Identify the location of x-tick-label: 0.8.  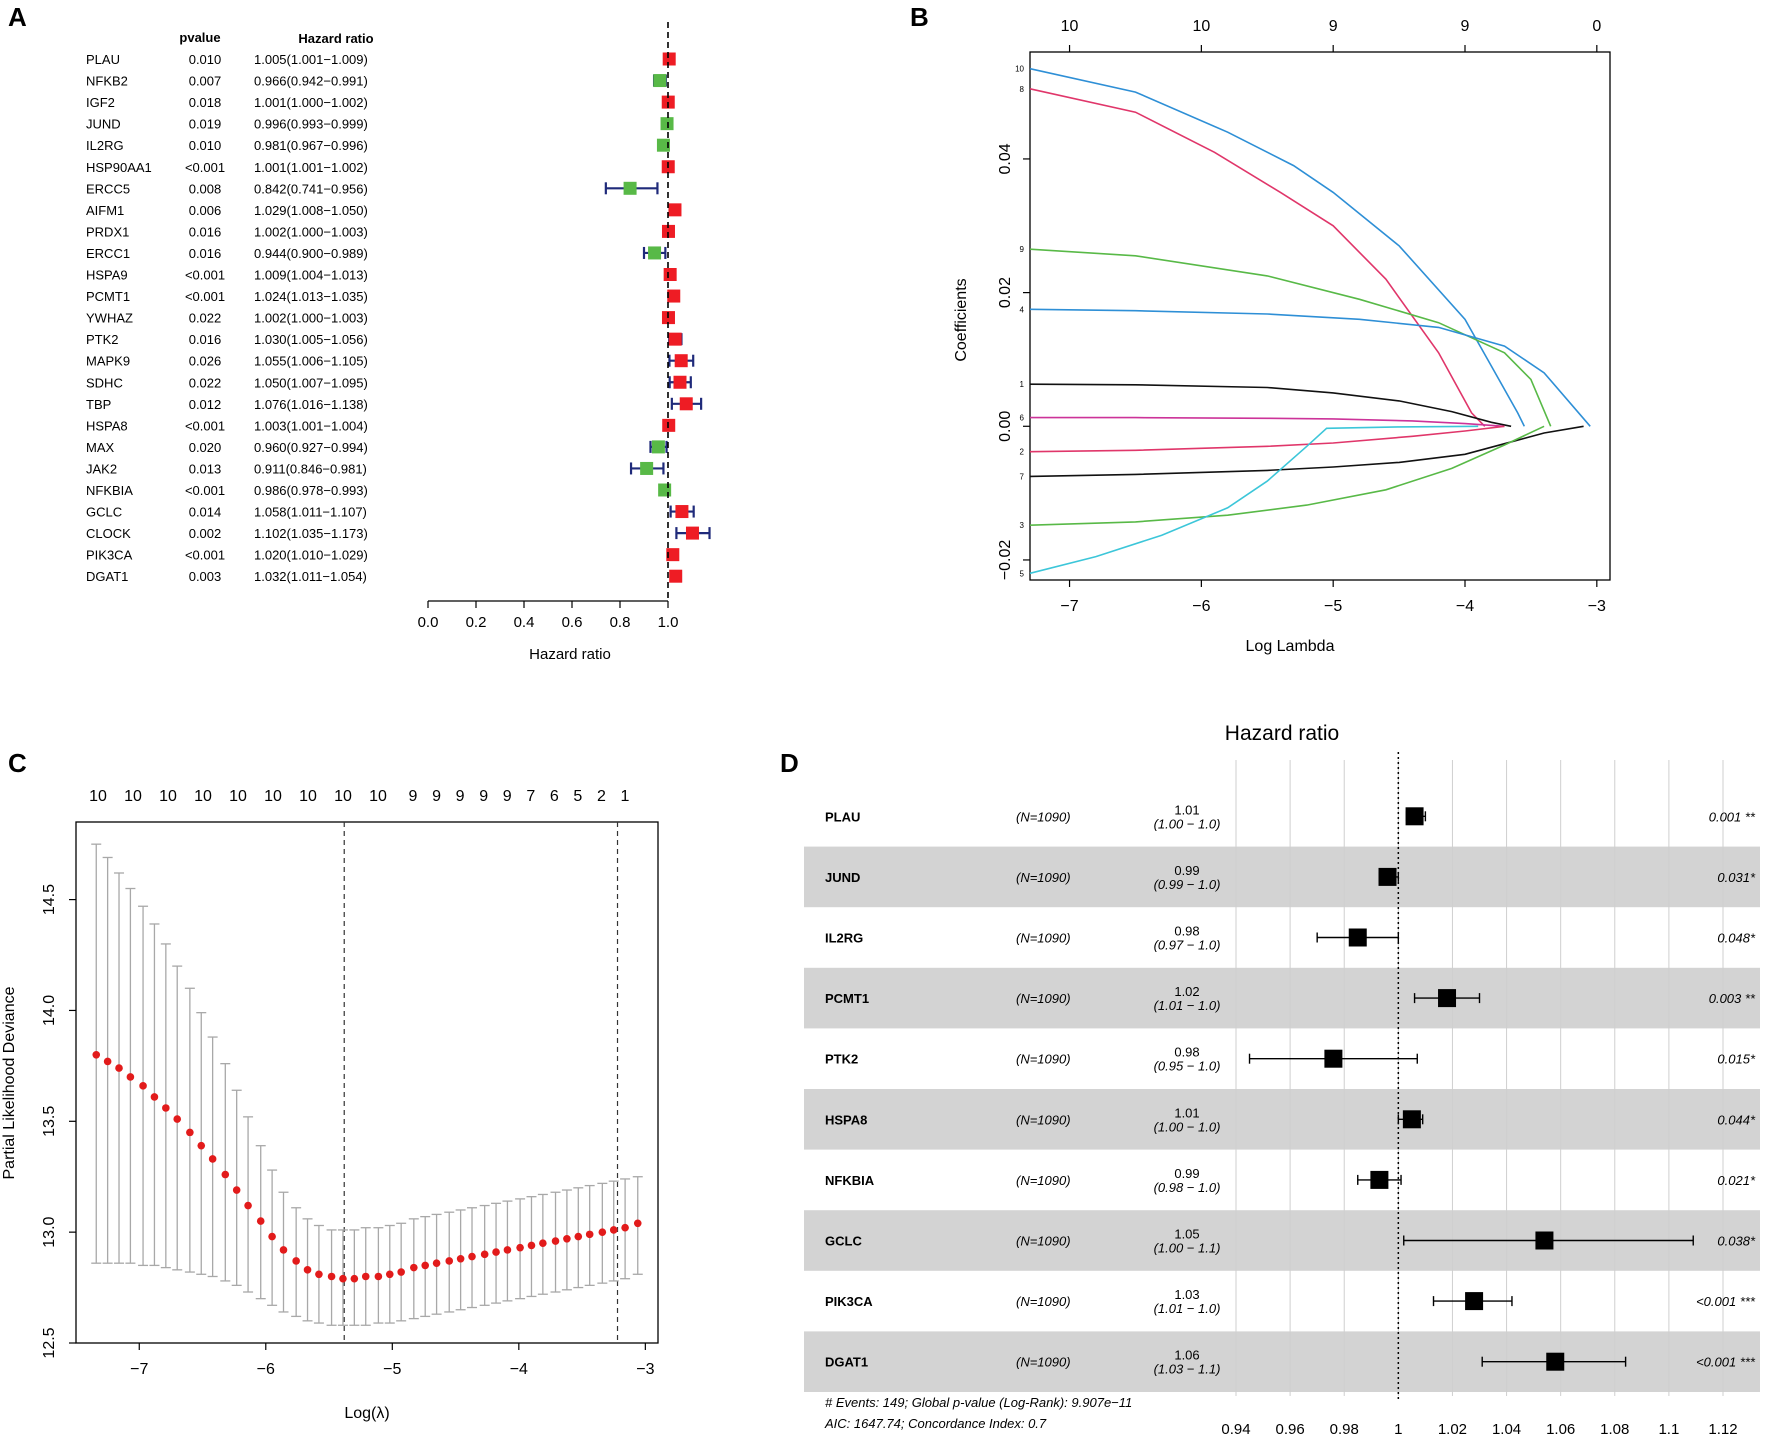
(620, 622).